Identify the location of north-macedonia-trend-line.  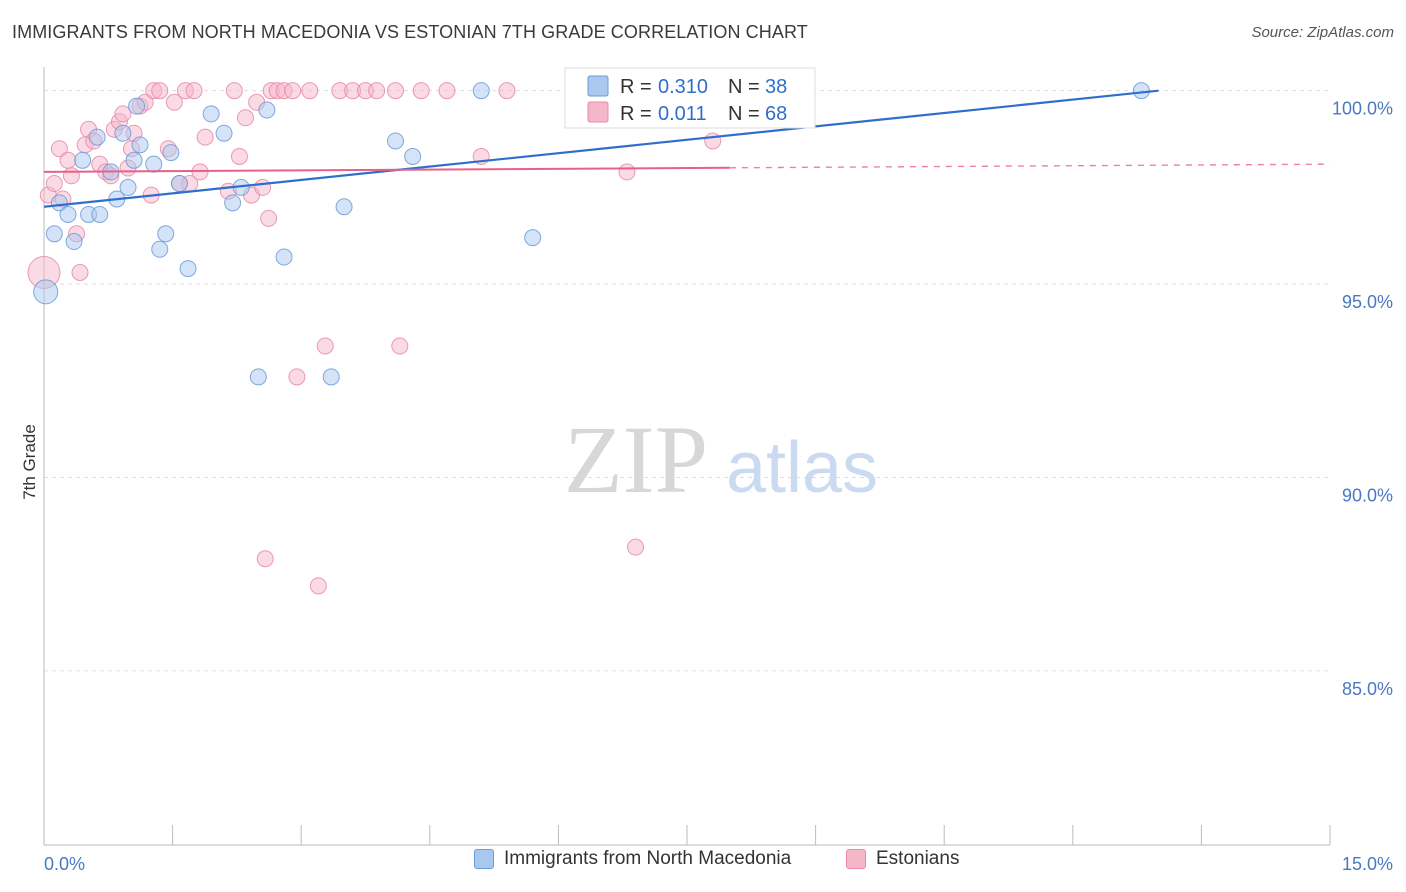
(601, 148).